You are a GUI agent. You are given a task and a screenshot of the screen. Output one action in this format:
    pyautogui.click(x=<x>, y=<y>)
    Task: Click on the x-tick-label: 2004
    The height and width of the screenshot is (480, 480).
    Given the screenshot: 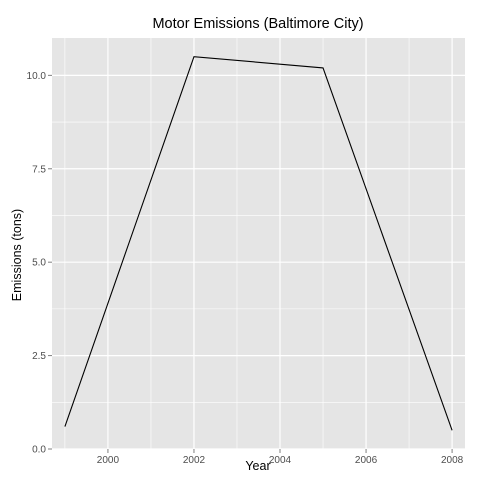 What is the action you would take?
    pyautogui.click(x=280, y=460)
    